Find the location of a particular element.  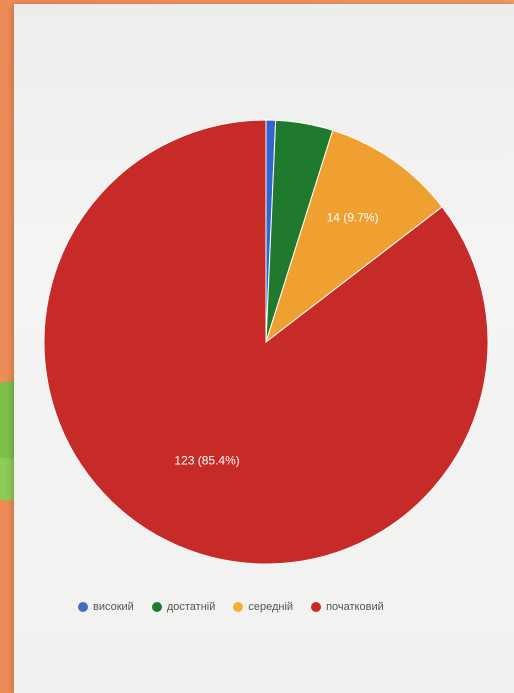

legend-item-medium: середній is located at coordinates (263, 607).